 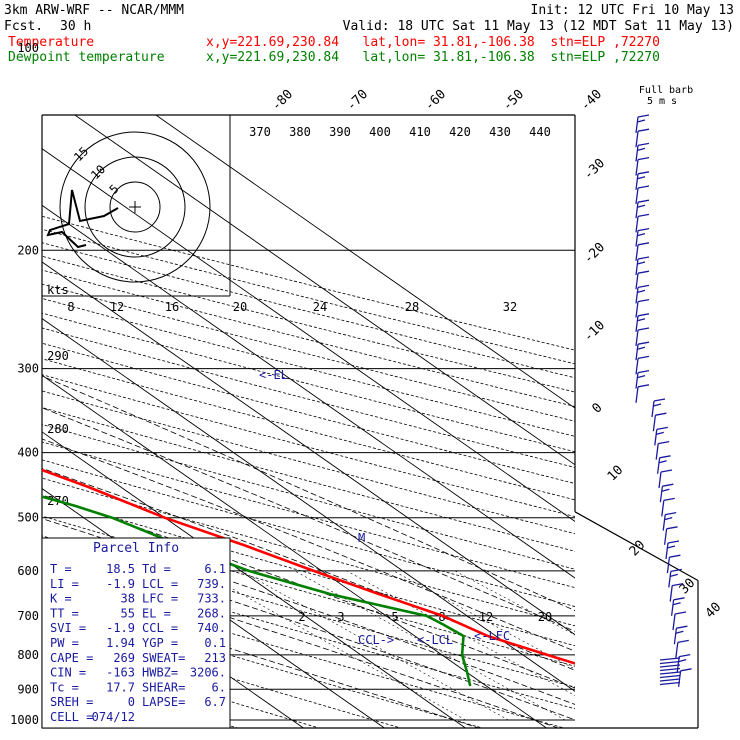 I want to click on parcel-param-value: 213, so click(x=215, y=658).